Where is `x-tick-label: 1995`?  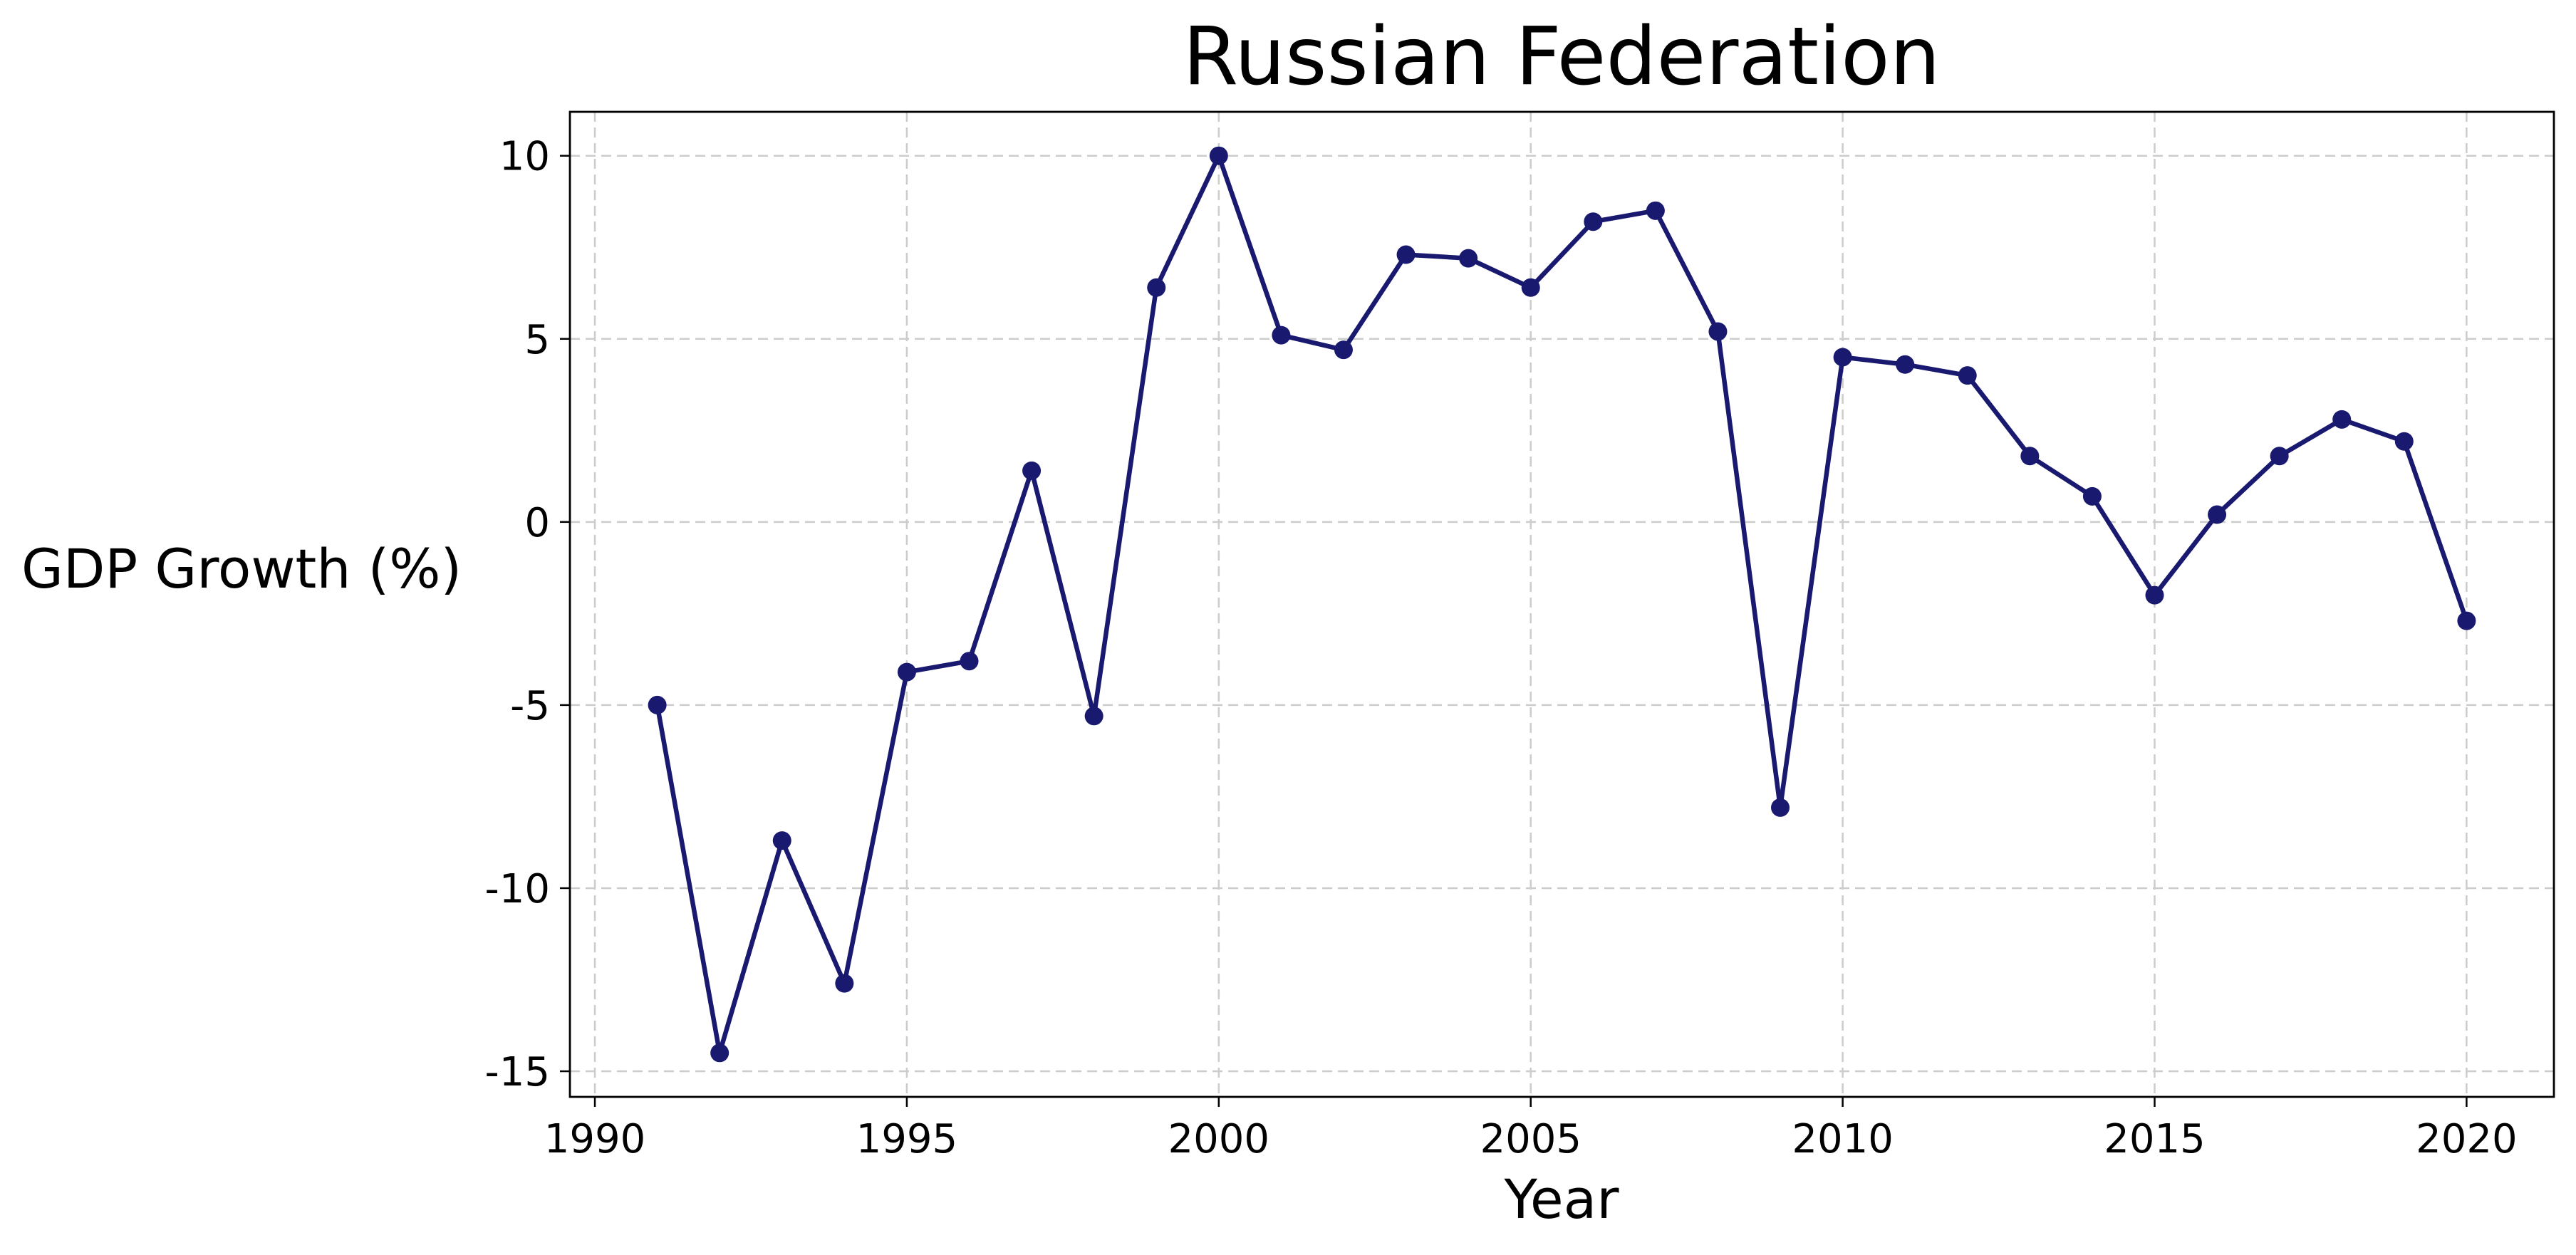
x-tick-label: 1995 is located at coordinates (907, 1139).